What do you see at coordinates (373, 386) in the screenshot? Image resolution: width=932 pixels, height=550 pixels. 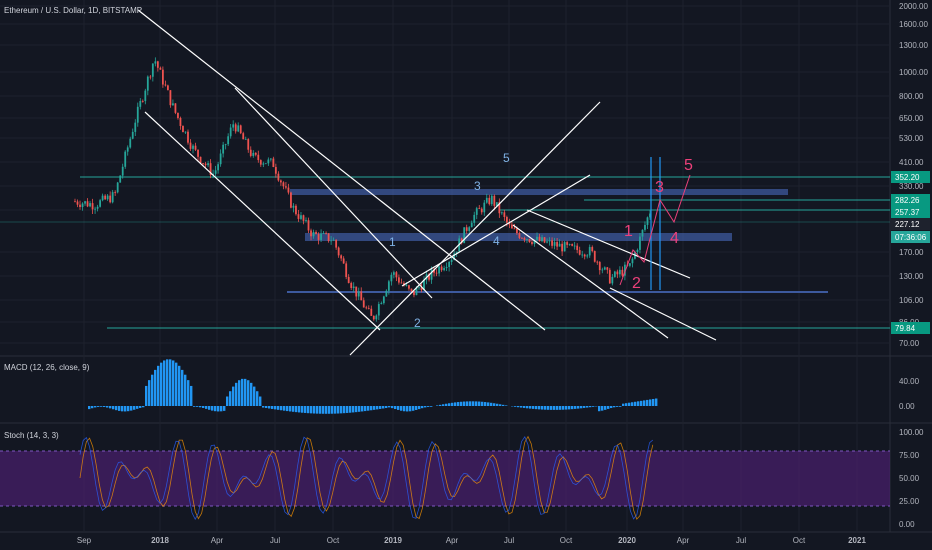 I see `macd-histogram` at bounding box center [373, 386].